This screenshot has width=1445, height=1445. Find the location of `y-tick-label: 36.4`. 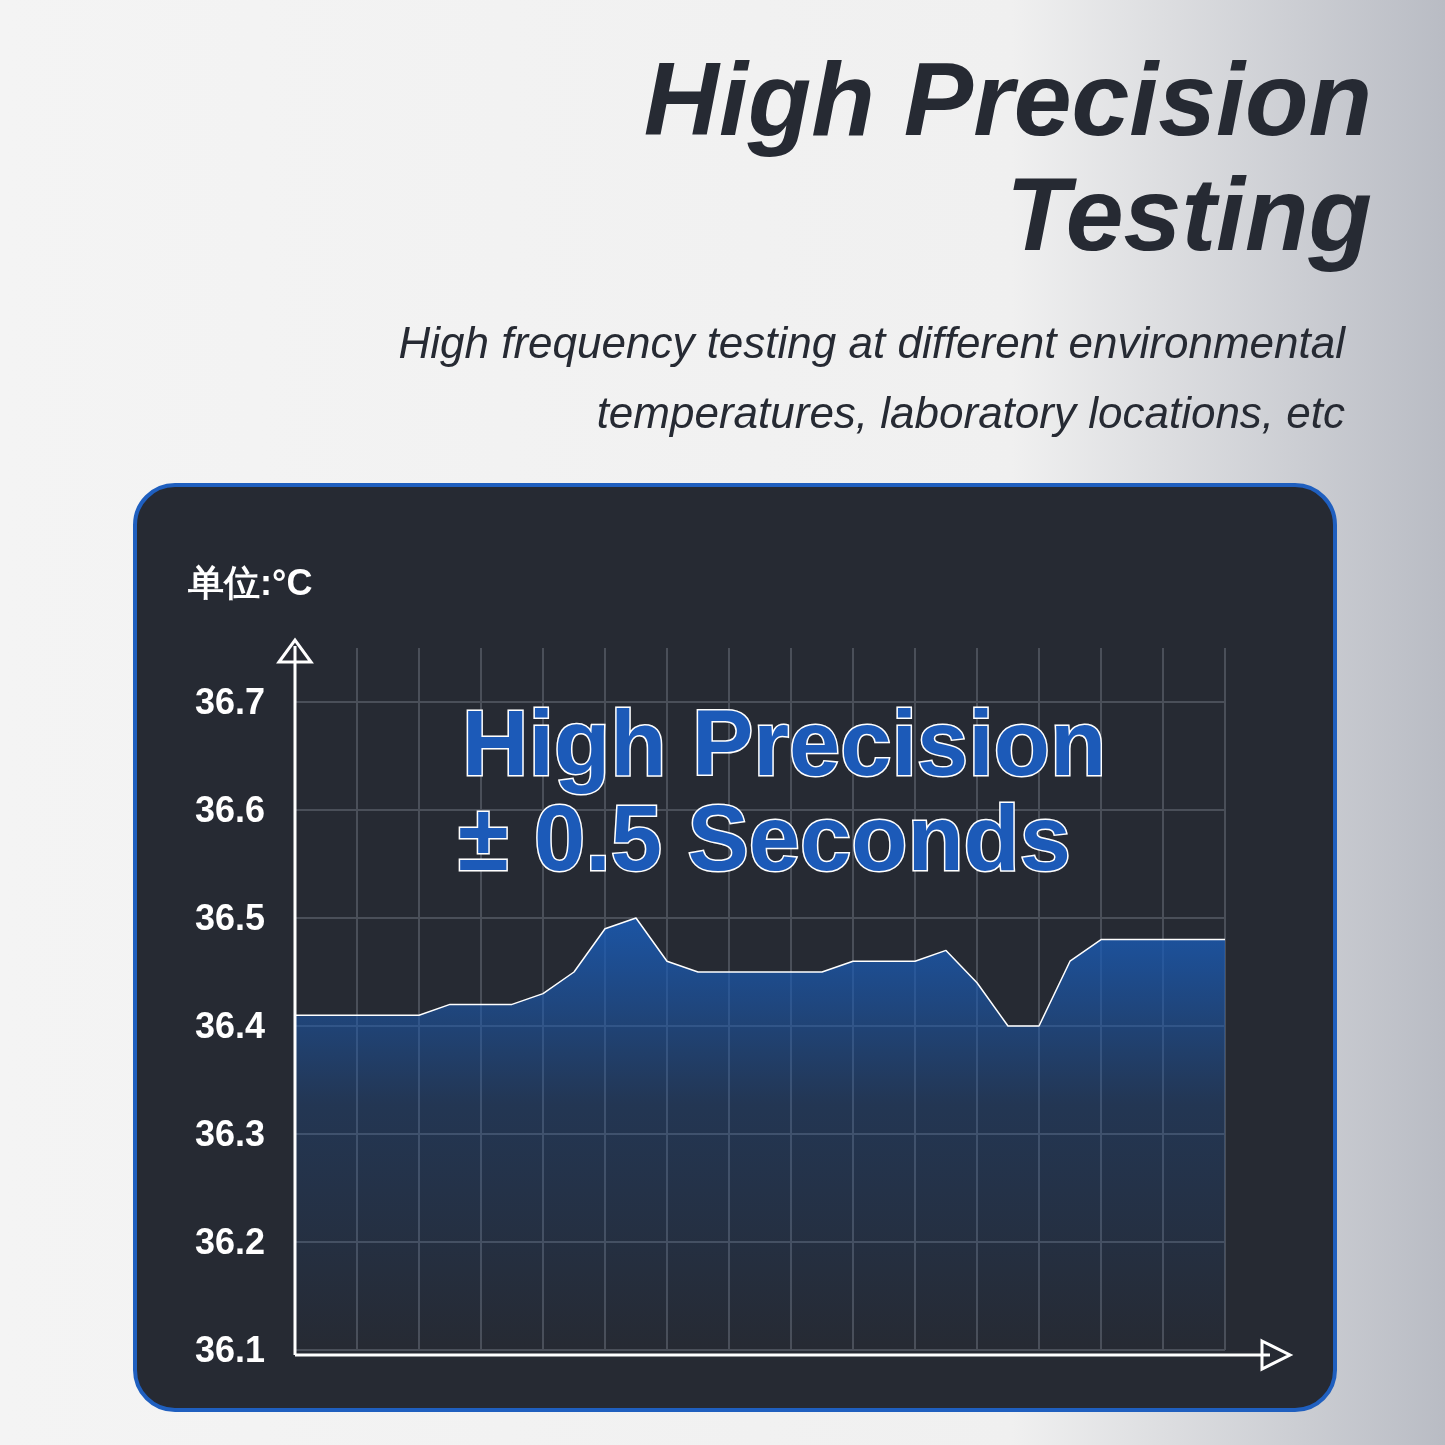

y-tick-label: 36.4 is located at coordinates (229, 1025).